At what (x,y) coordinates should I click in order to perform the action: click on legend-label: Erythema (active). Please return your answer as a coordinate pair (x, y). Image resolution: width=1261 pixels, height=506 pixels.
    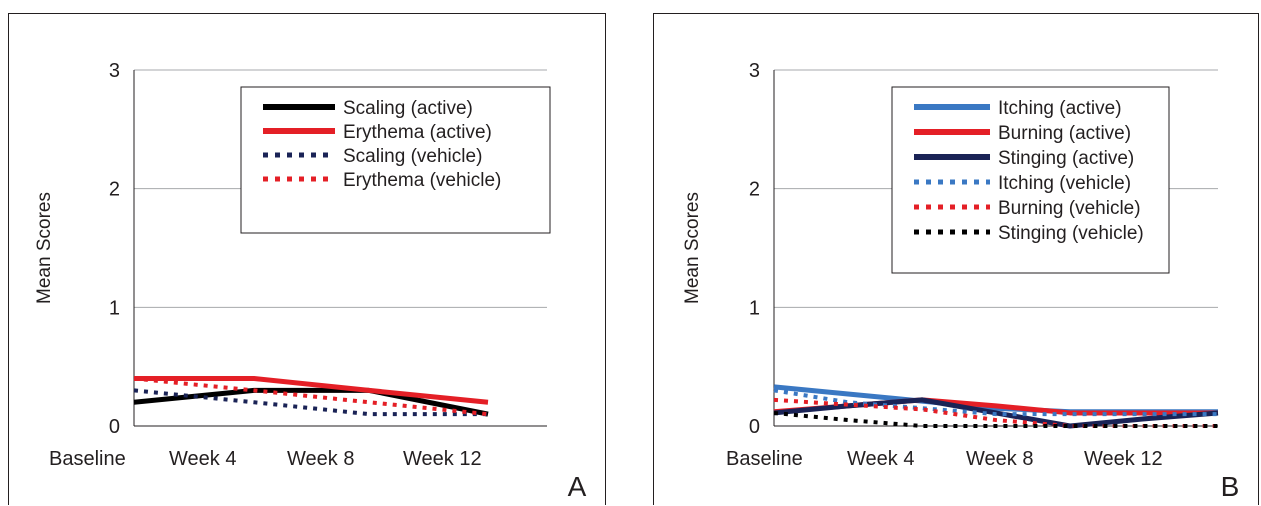
    Looking at the image, I should click on (417, 132).